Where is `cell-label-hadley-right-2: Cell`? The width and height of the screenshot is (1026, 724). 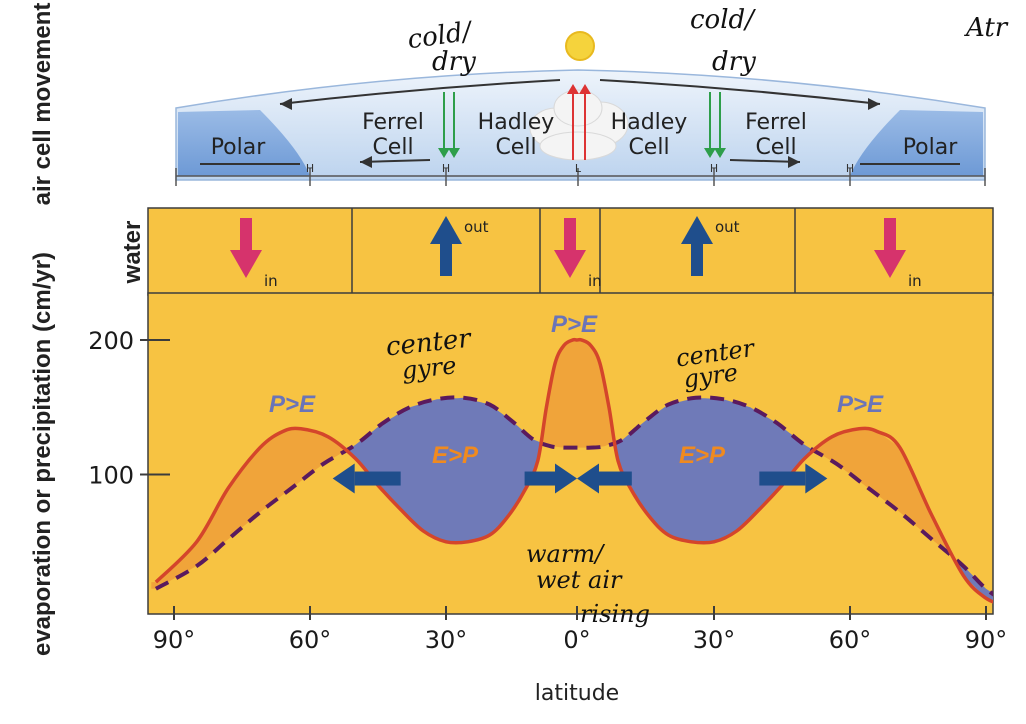 cell-label-hadley-right-2: Cell is located at coordinates (648, 147).